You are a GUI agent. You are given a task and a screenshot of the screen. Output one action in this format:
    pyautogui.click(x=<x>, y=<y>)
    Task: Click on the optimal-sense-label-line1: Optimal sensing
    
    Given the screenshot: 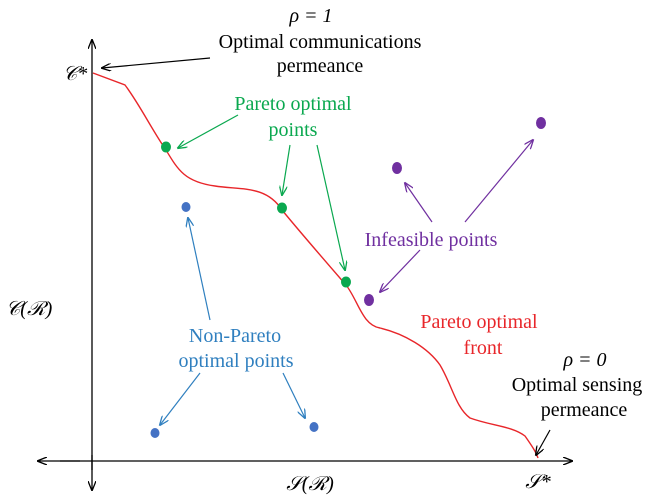 What is the action you would take?
    pyautogui.click(x=577, y=385)
    